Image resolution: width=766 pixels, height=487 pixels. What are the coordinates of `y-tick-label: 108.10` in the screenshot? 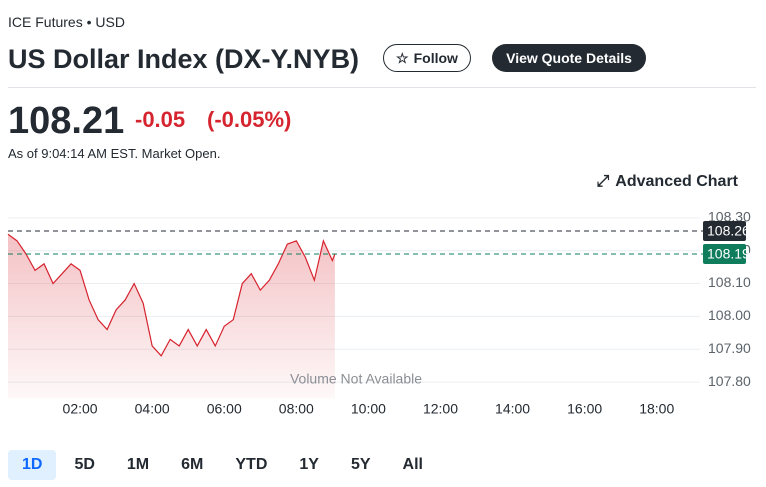 It's located at (729, 282).